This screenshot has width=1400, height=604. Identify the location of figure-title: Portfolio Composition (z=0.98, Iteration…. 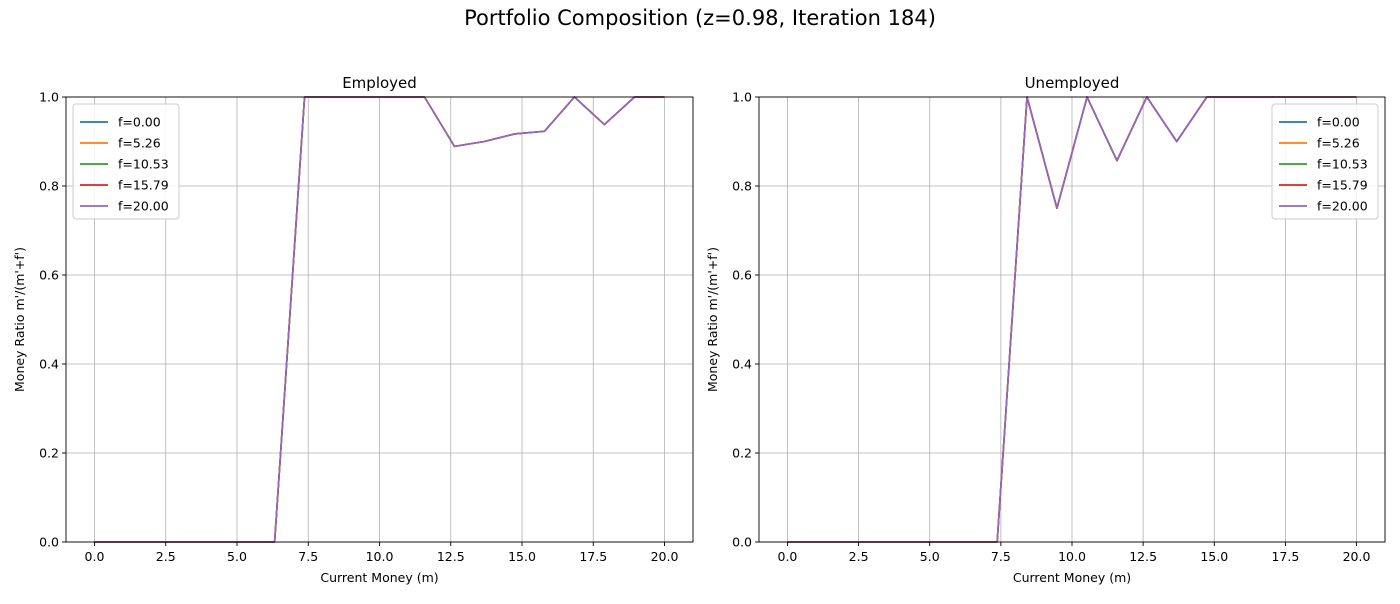
(700, 18).